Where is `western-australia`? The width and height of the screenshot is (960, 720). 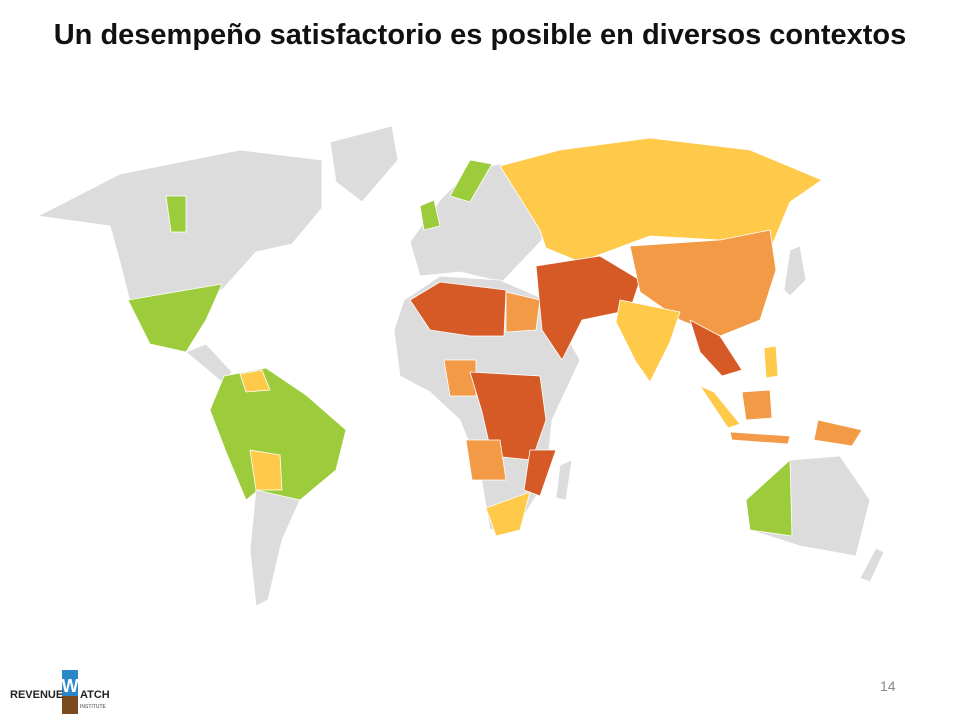 western-australia is located at coordinates (769, 498).